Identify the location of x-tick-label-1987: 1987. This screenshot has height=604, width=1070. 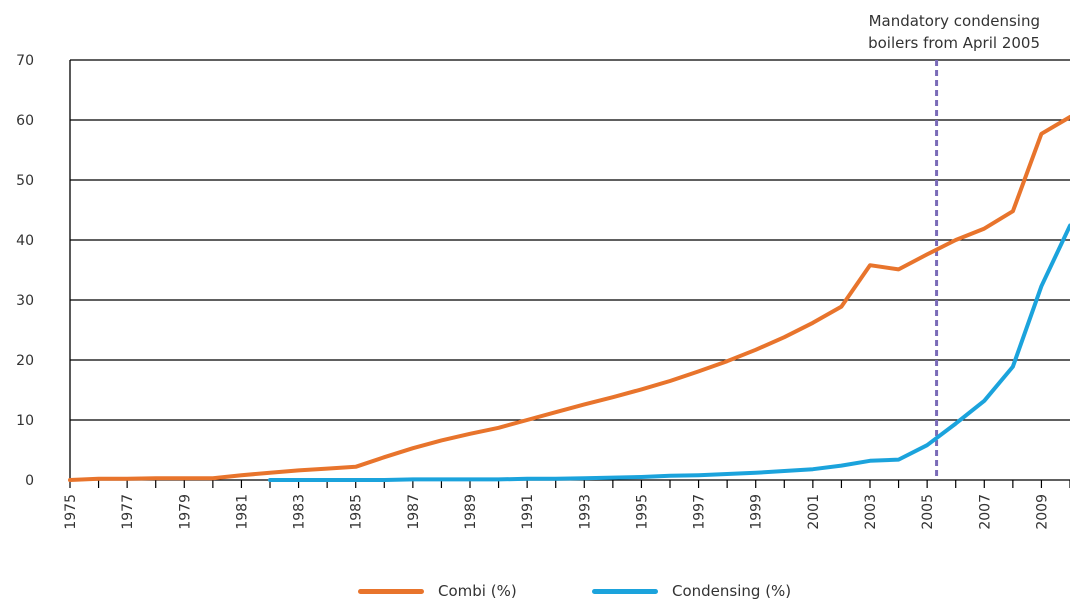
(414, 512).